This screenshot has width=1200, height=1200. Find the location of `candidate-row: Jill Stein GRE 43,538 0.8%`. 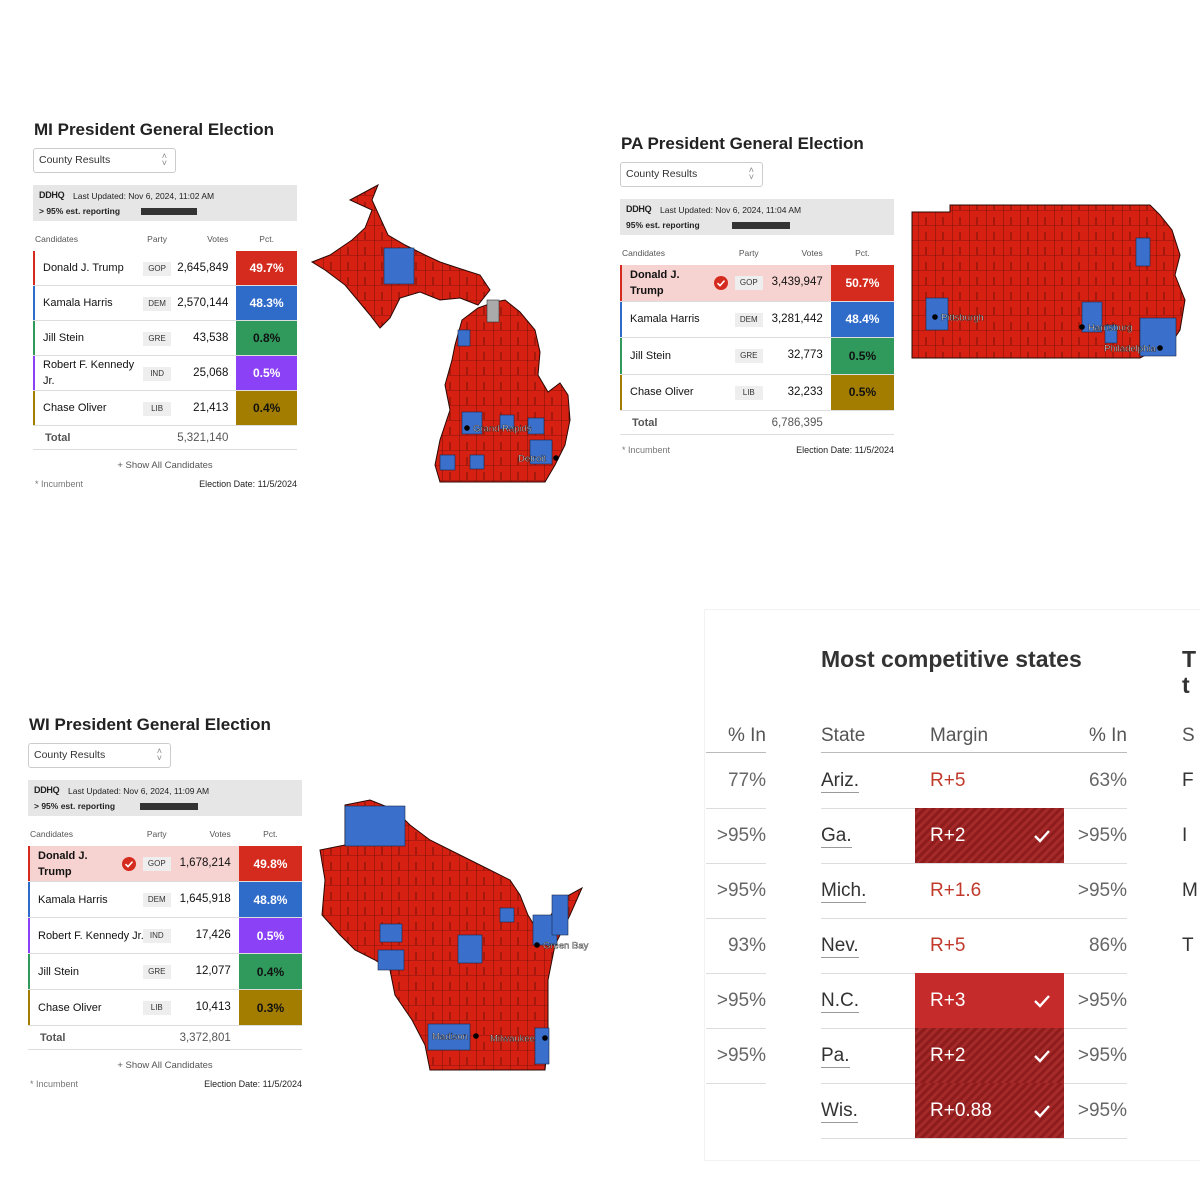

candidate-row: Jill Stein GRE 43,538 0.8% is located at coordinates (165, 338).